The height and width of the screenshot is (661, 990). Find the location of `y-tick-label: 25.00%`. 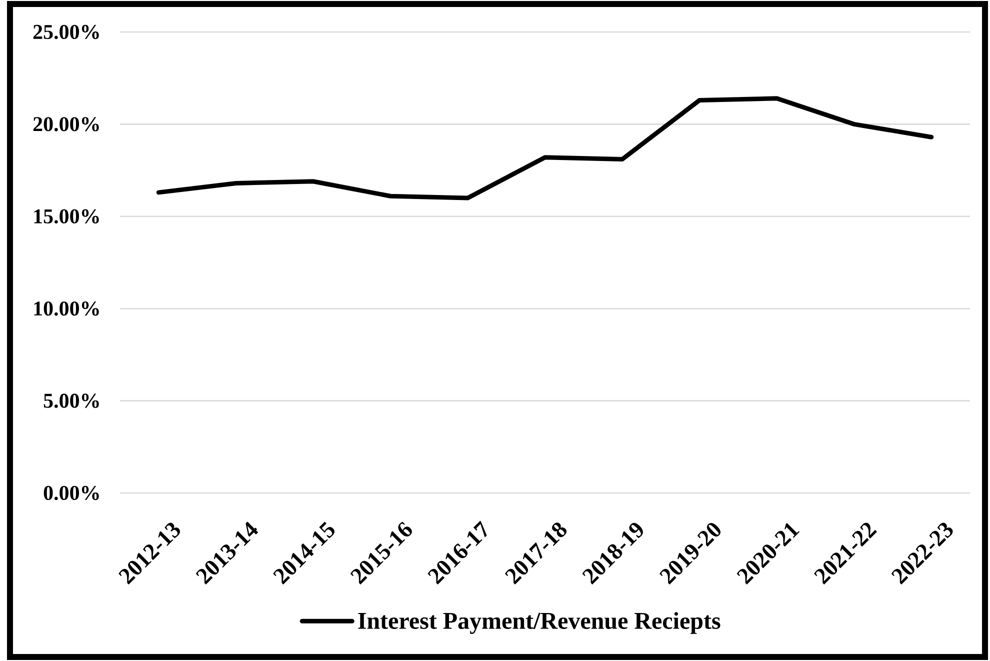

y-tick-label: 25.00% is located at coordinates (66, 32).